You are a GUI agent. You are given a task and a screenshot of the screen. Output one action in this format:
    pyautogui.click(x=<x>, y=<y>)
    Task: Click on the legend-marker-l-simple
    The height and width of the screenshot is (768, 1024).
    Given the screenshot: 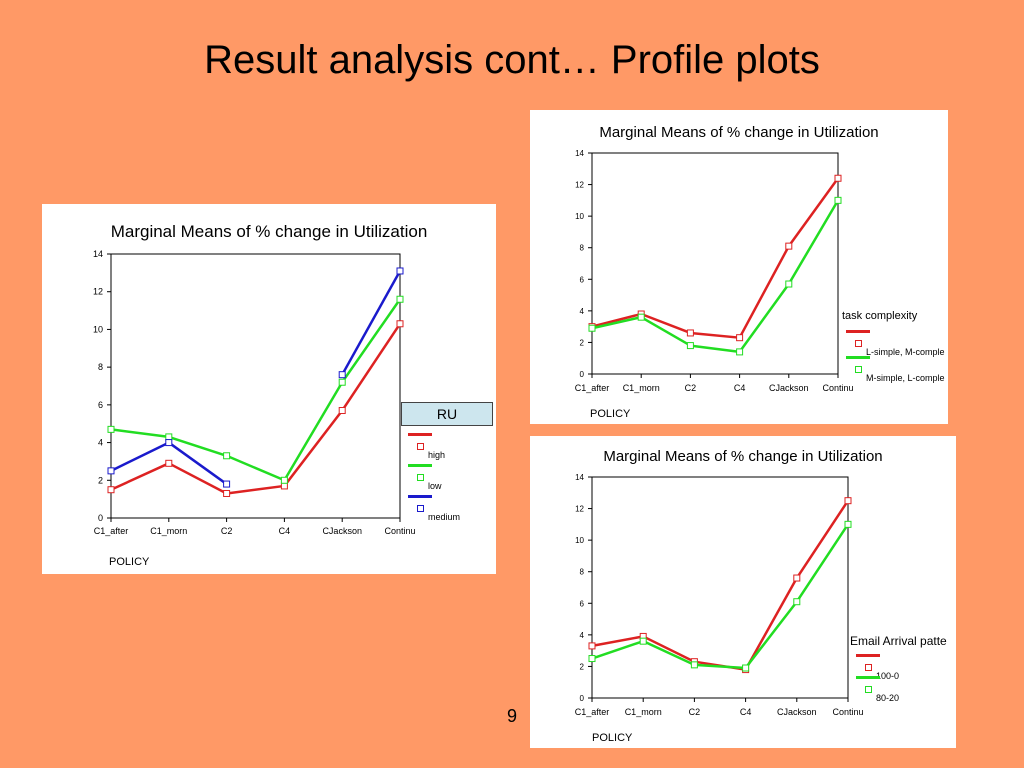 What is the action you would take?
    pyautogui.click(x=858, y=343)
    